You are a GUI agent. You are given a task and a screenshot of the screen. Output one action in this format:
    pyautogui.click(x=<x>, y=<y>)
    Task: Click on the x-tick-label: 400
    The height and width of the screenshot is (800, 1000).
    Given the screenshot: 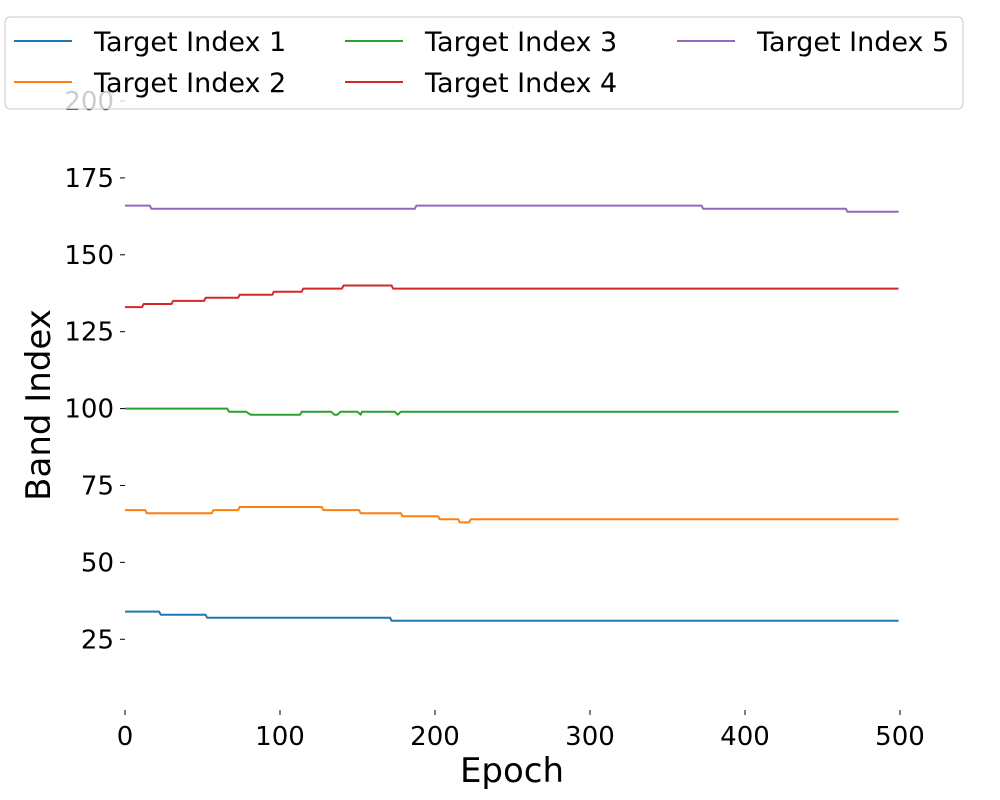 What is the action you would take?
    pyautogui.click(x=745, y=737)
    